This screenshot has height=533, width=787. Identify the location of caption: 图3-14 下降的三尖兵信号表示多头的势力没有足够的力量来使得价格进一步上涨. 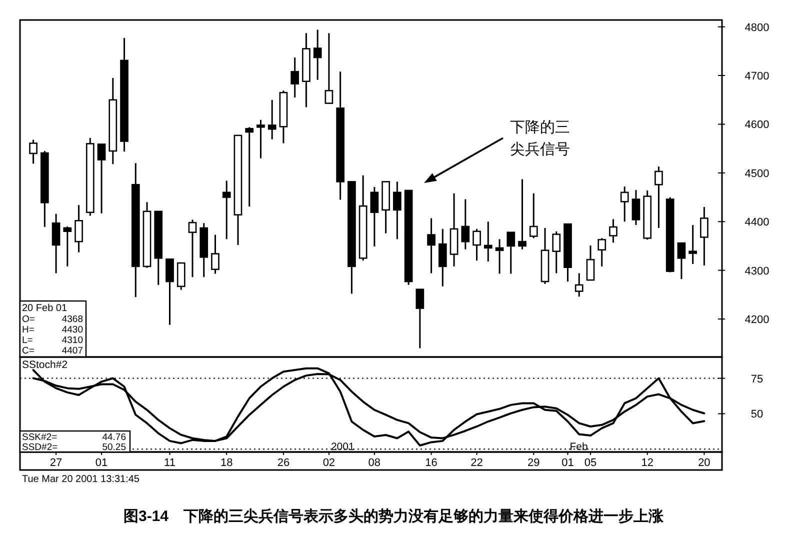
(393, 516).